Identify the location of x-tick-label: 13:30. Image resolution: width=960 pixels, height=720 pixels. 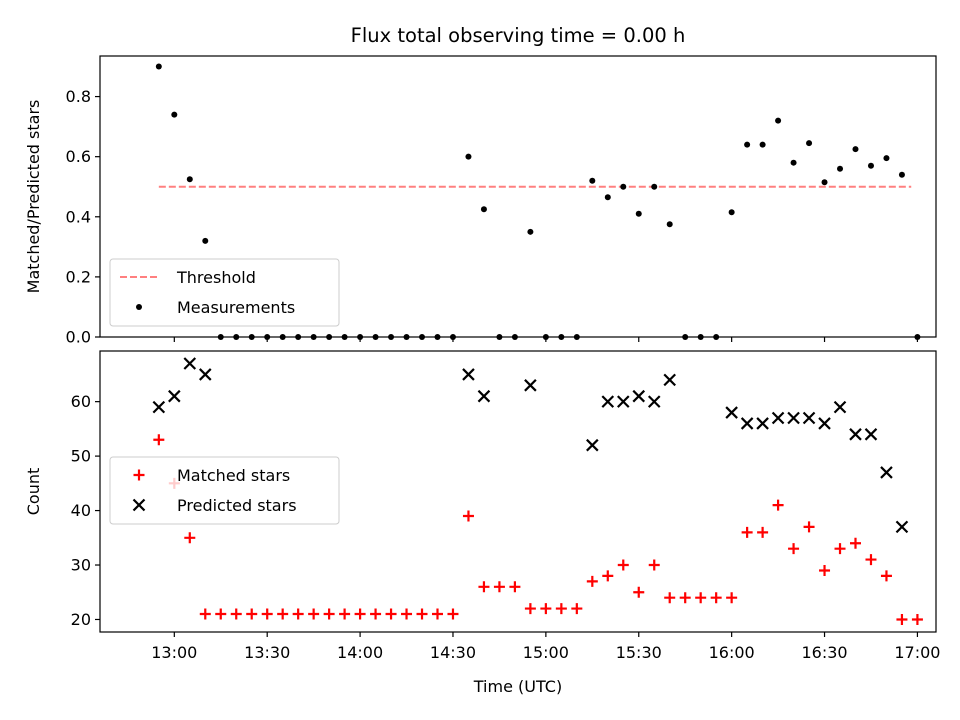
(267, 652).